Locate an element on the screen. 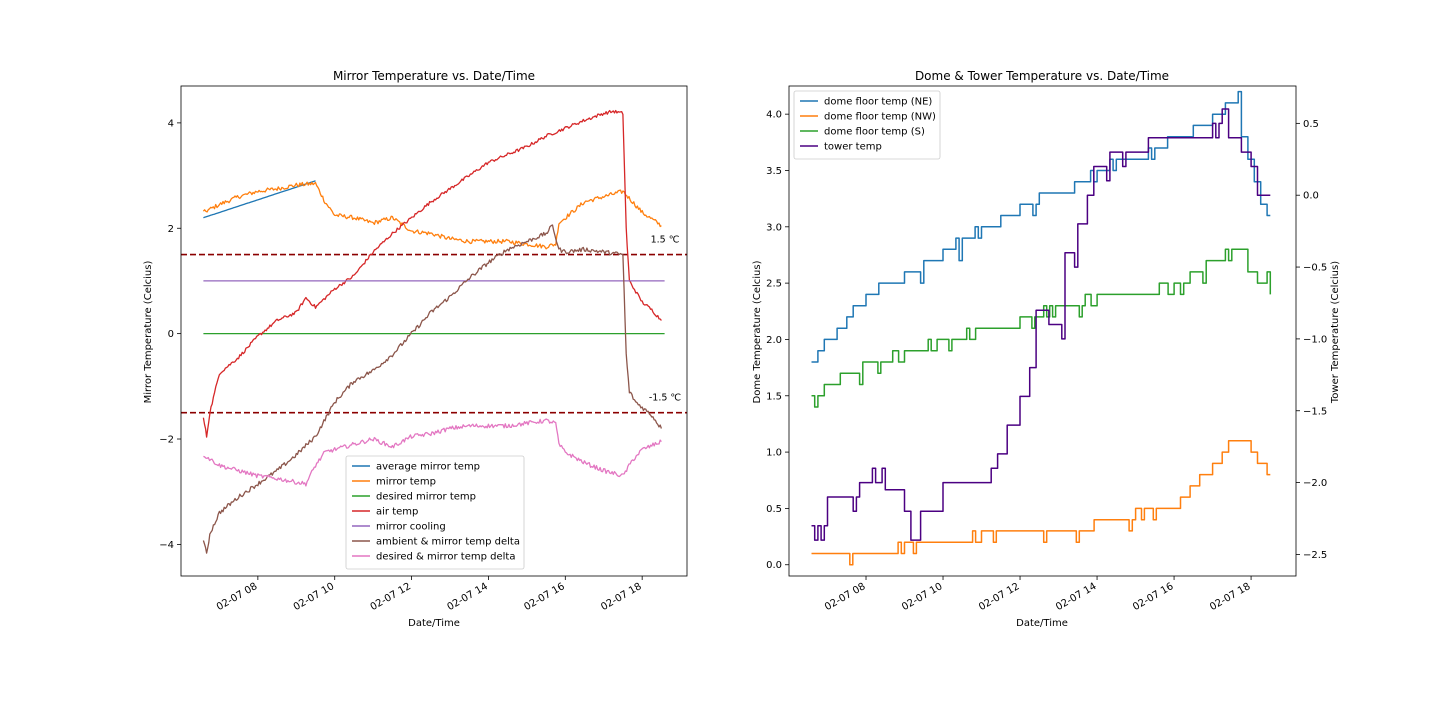  y-tick-label: 0 is located at coordinates (171, 334).